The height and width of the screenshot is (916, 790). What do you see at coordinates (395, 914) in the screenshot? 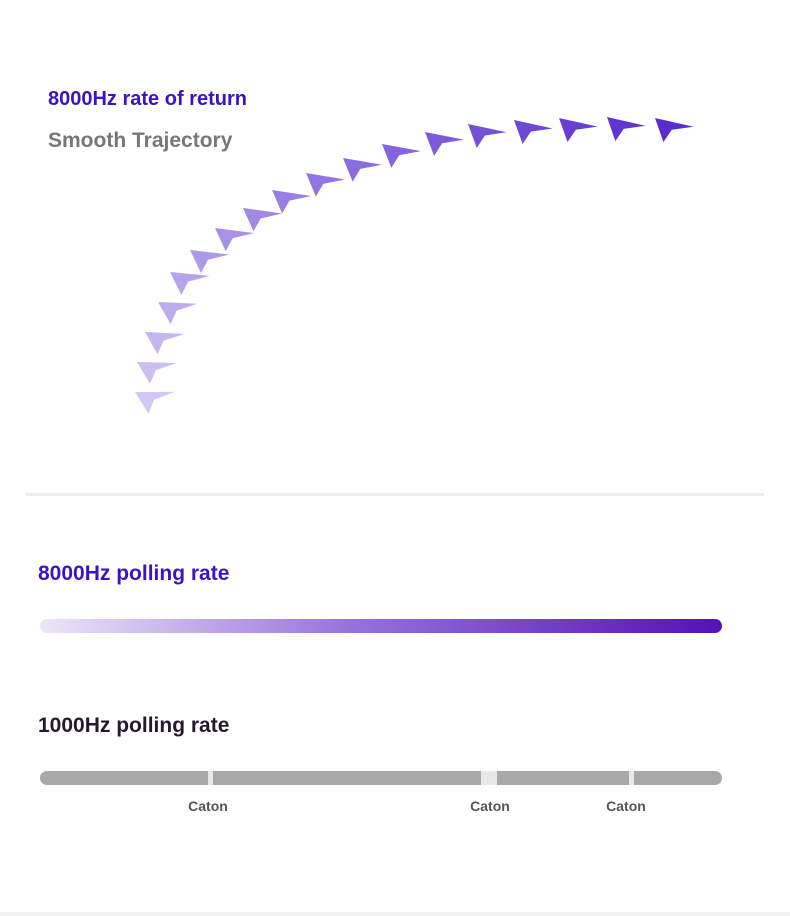
I see `bottom-border` at bounding box center [395, 914].